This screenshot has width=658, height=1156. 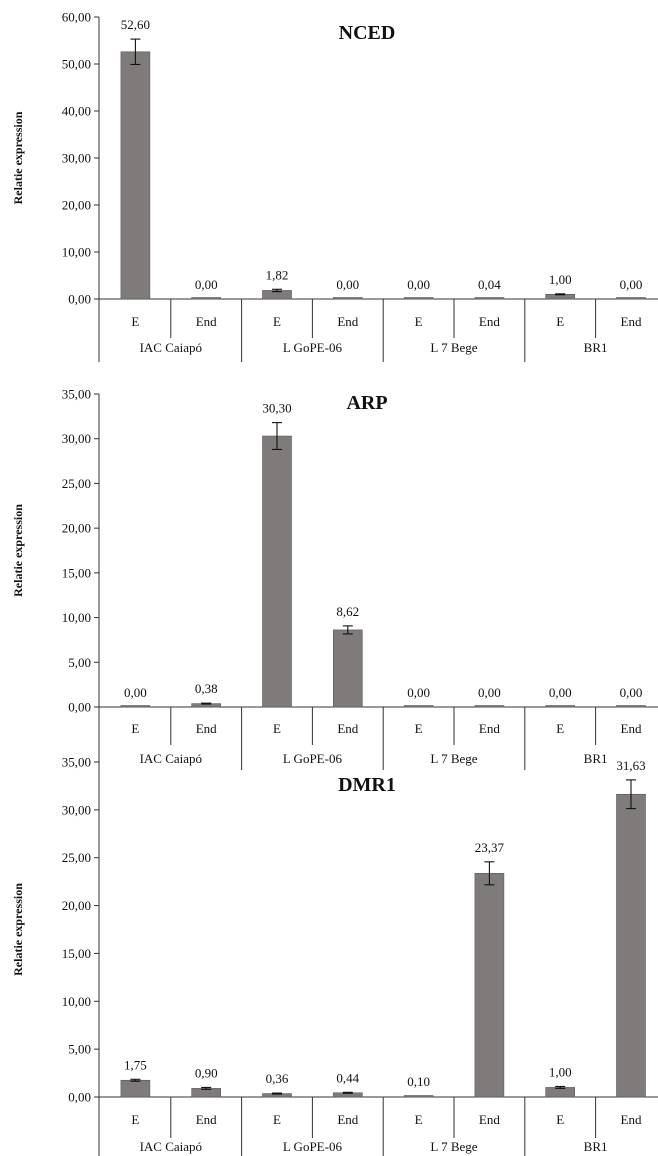 What do you see at coordinates (206, 1072) in the screenshot?
I see `data-label: 0,90` at bounding box center [206, 1072].